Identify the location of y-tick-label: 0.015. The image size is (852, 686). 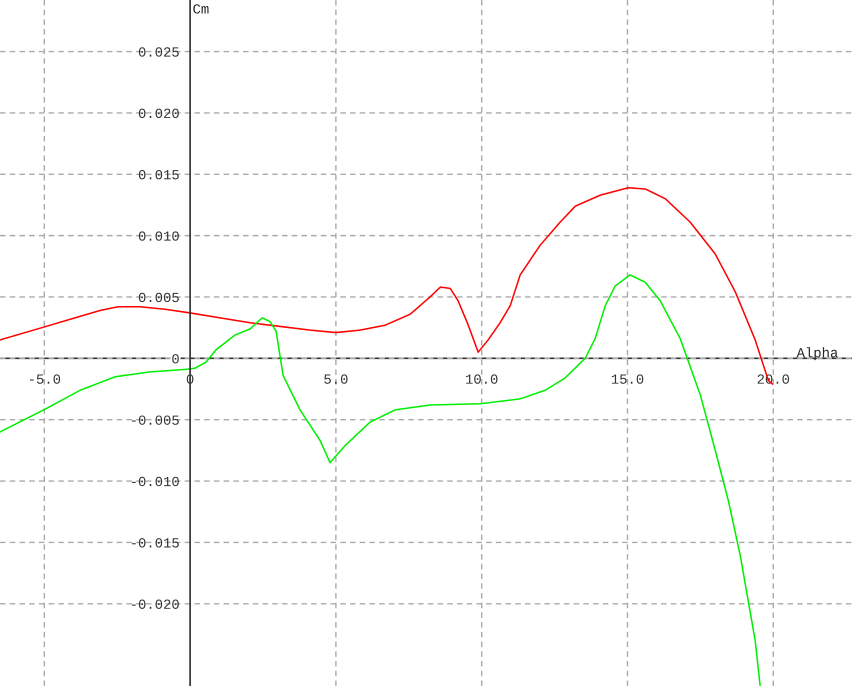
(158, 175).